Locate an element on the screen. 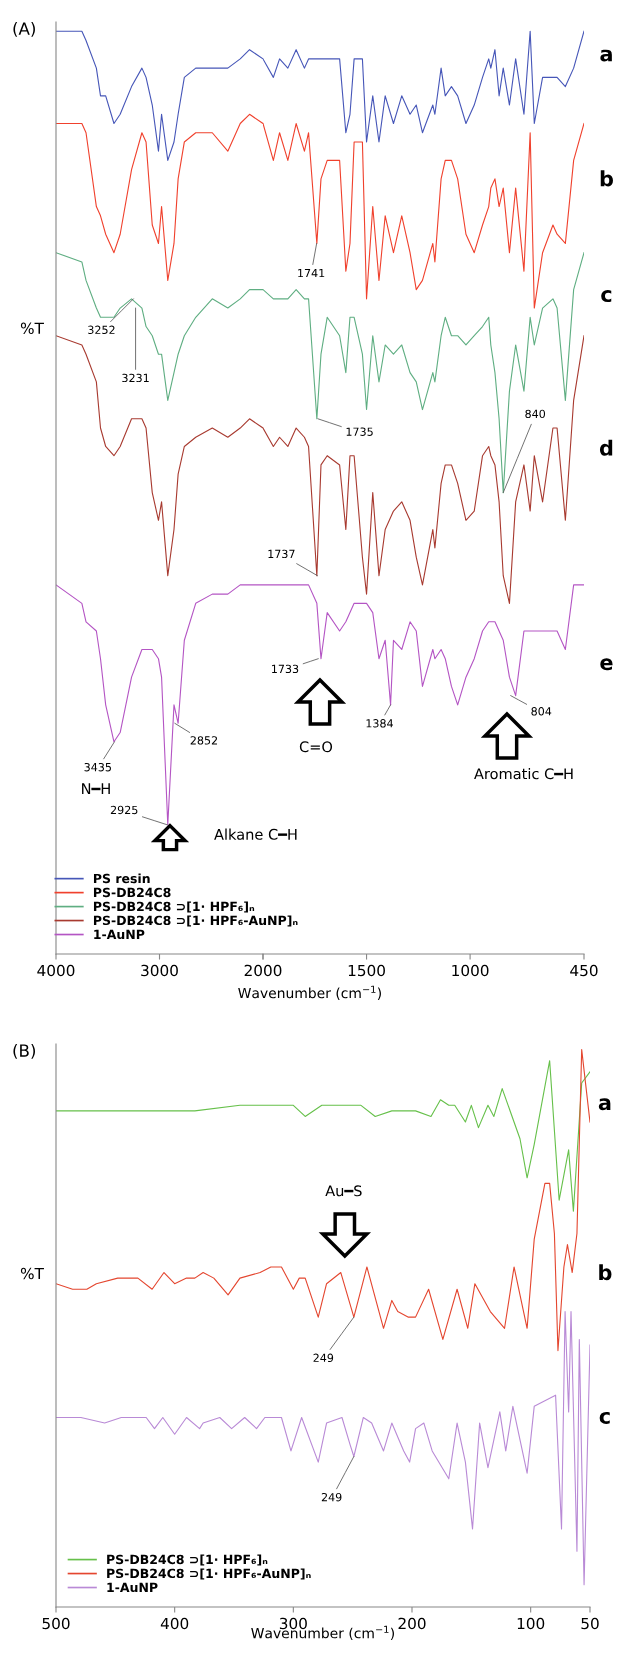 This screenshot has width=623, height=1658. x-axis-title: Wavenumber (cm$^{−1}$) is located at coordinates (309, 992).